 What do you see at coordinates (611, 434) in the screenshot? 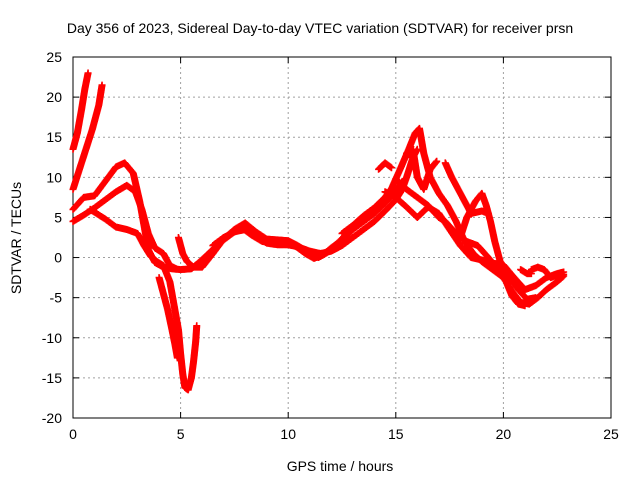
I see `x-tick-label: 25` at bounding box center [611, 434].